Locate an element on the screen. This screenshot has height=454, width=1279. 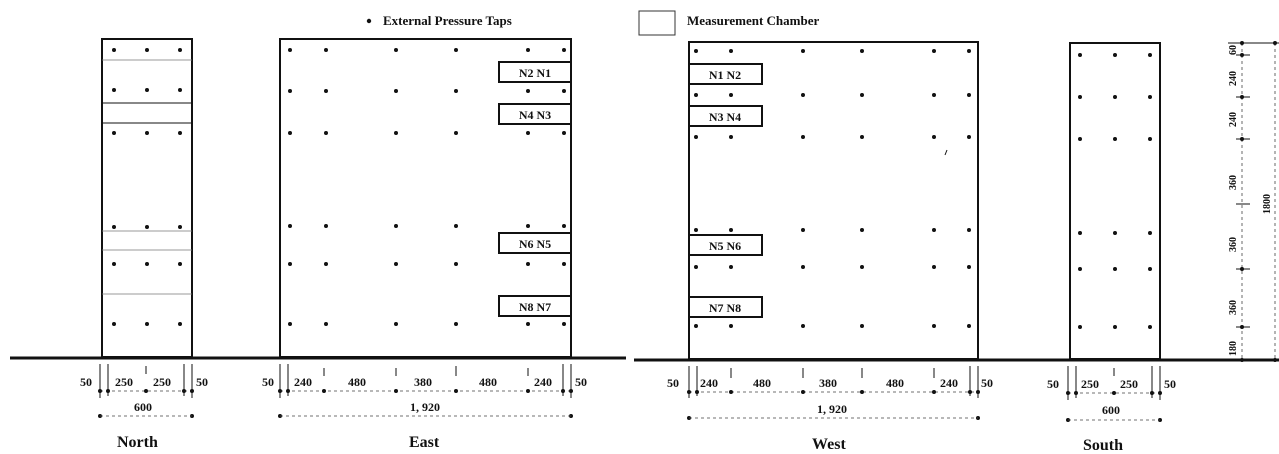
chamber-label: N3 N4 is located at coordinates (725, 117).